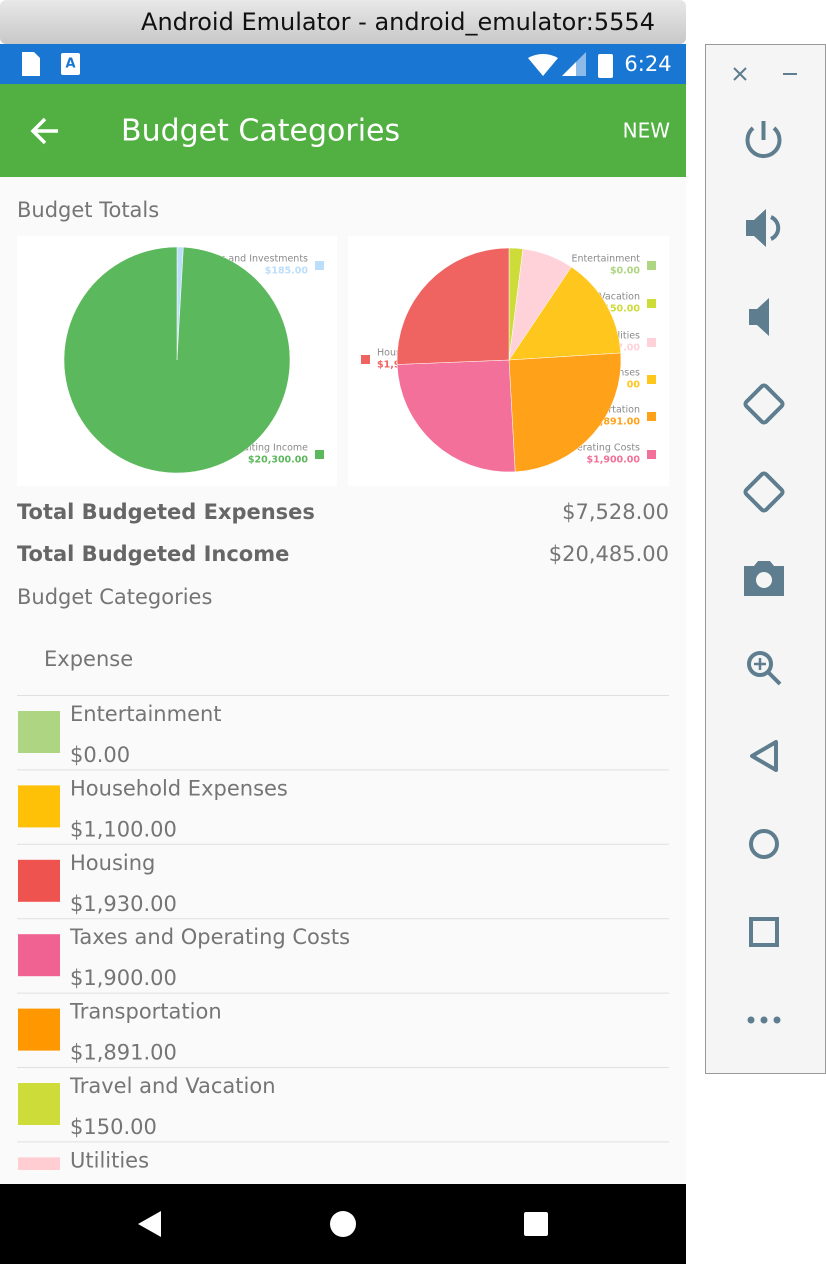  What do you see at coordinates (625, 271) in the screenshot?
I see `pie-value-label: $0.00` at bounding box center [625, 271].